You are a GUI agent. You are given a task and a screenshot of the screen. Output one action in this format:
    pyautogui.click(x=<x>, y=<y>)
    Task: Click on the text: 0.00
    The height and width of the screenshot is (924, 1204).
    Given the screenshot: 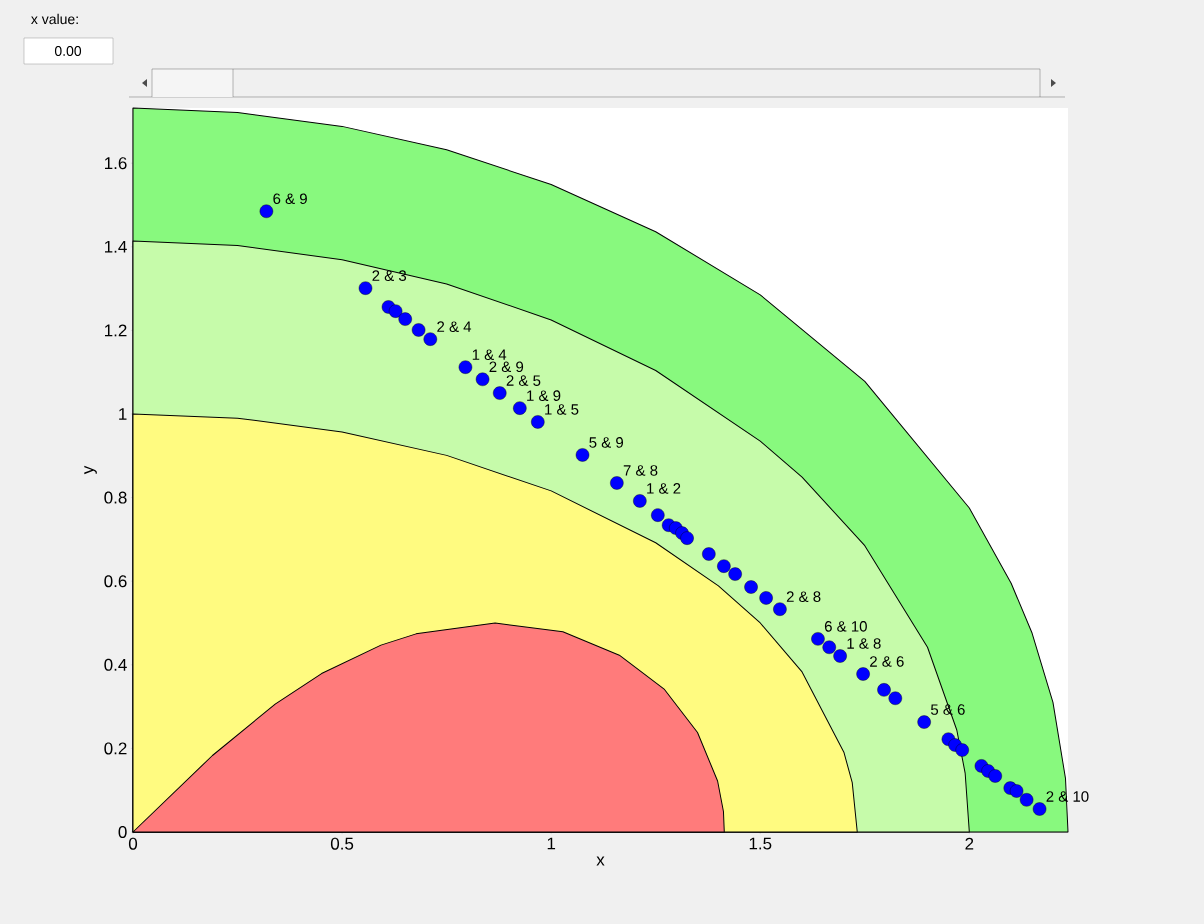 What is the action you would take?
    pyautogui.click(x=68, y=51)
    